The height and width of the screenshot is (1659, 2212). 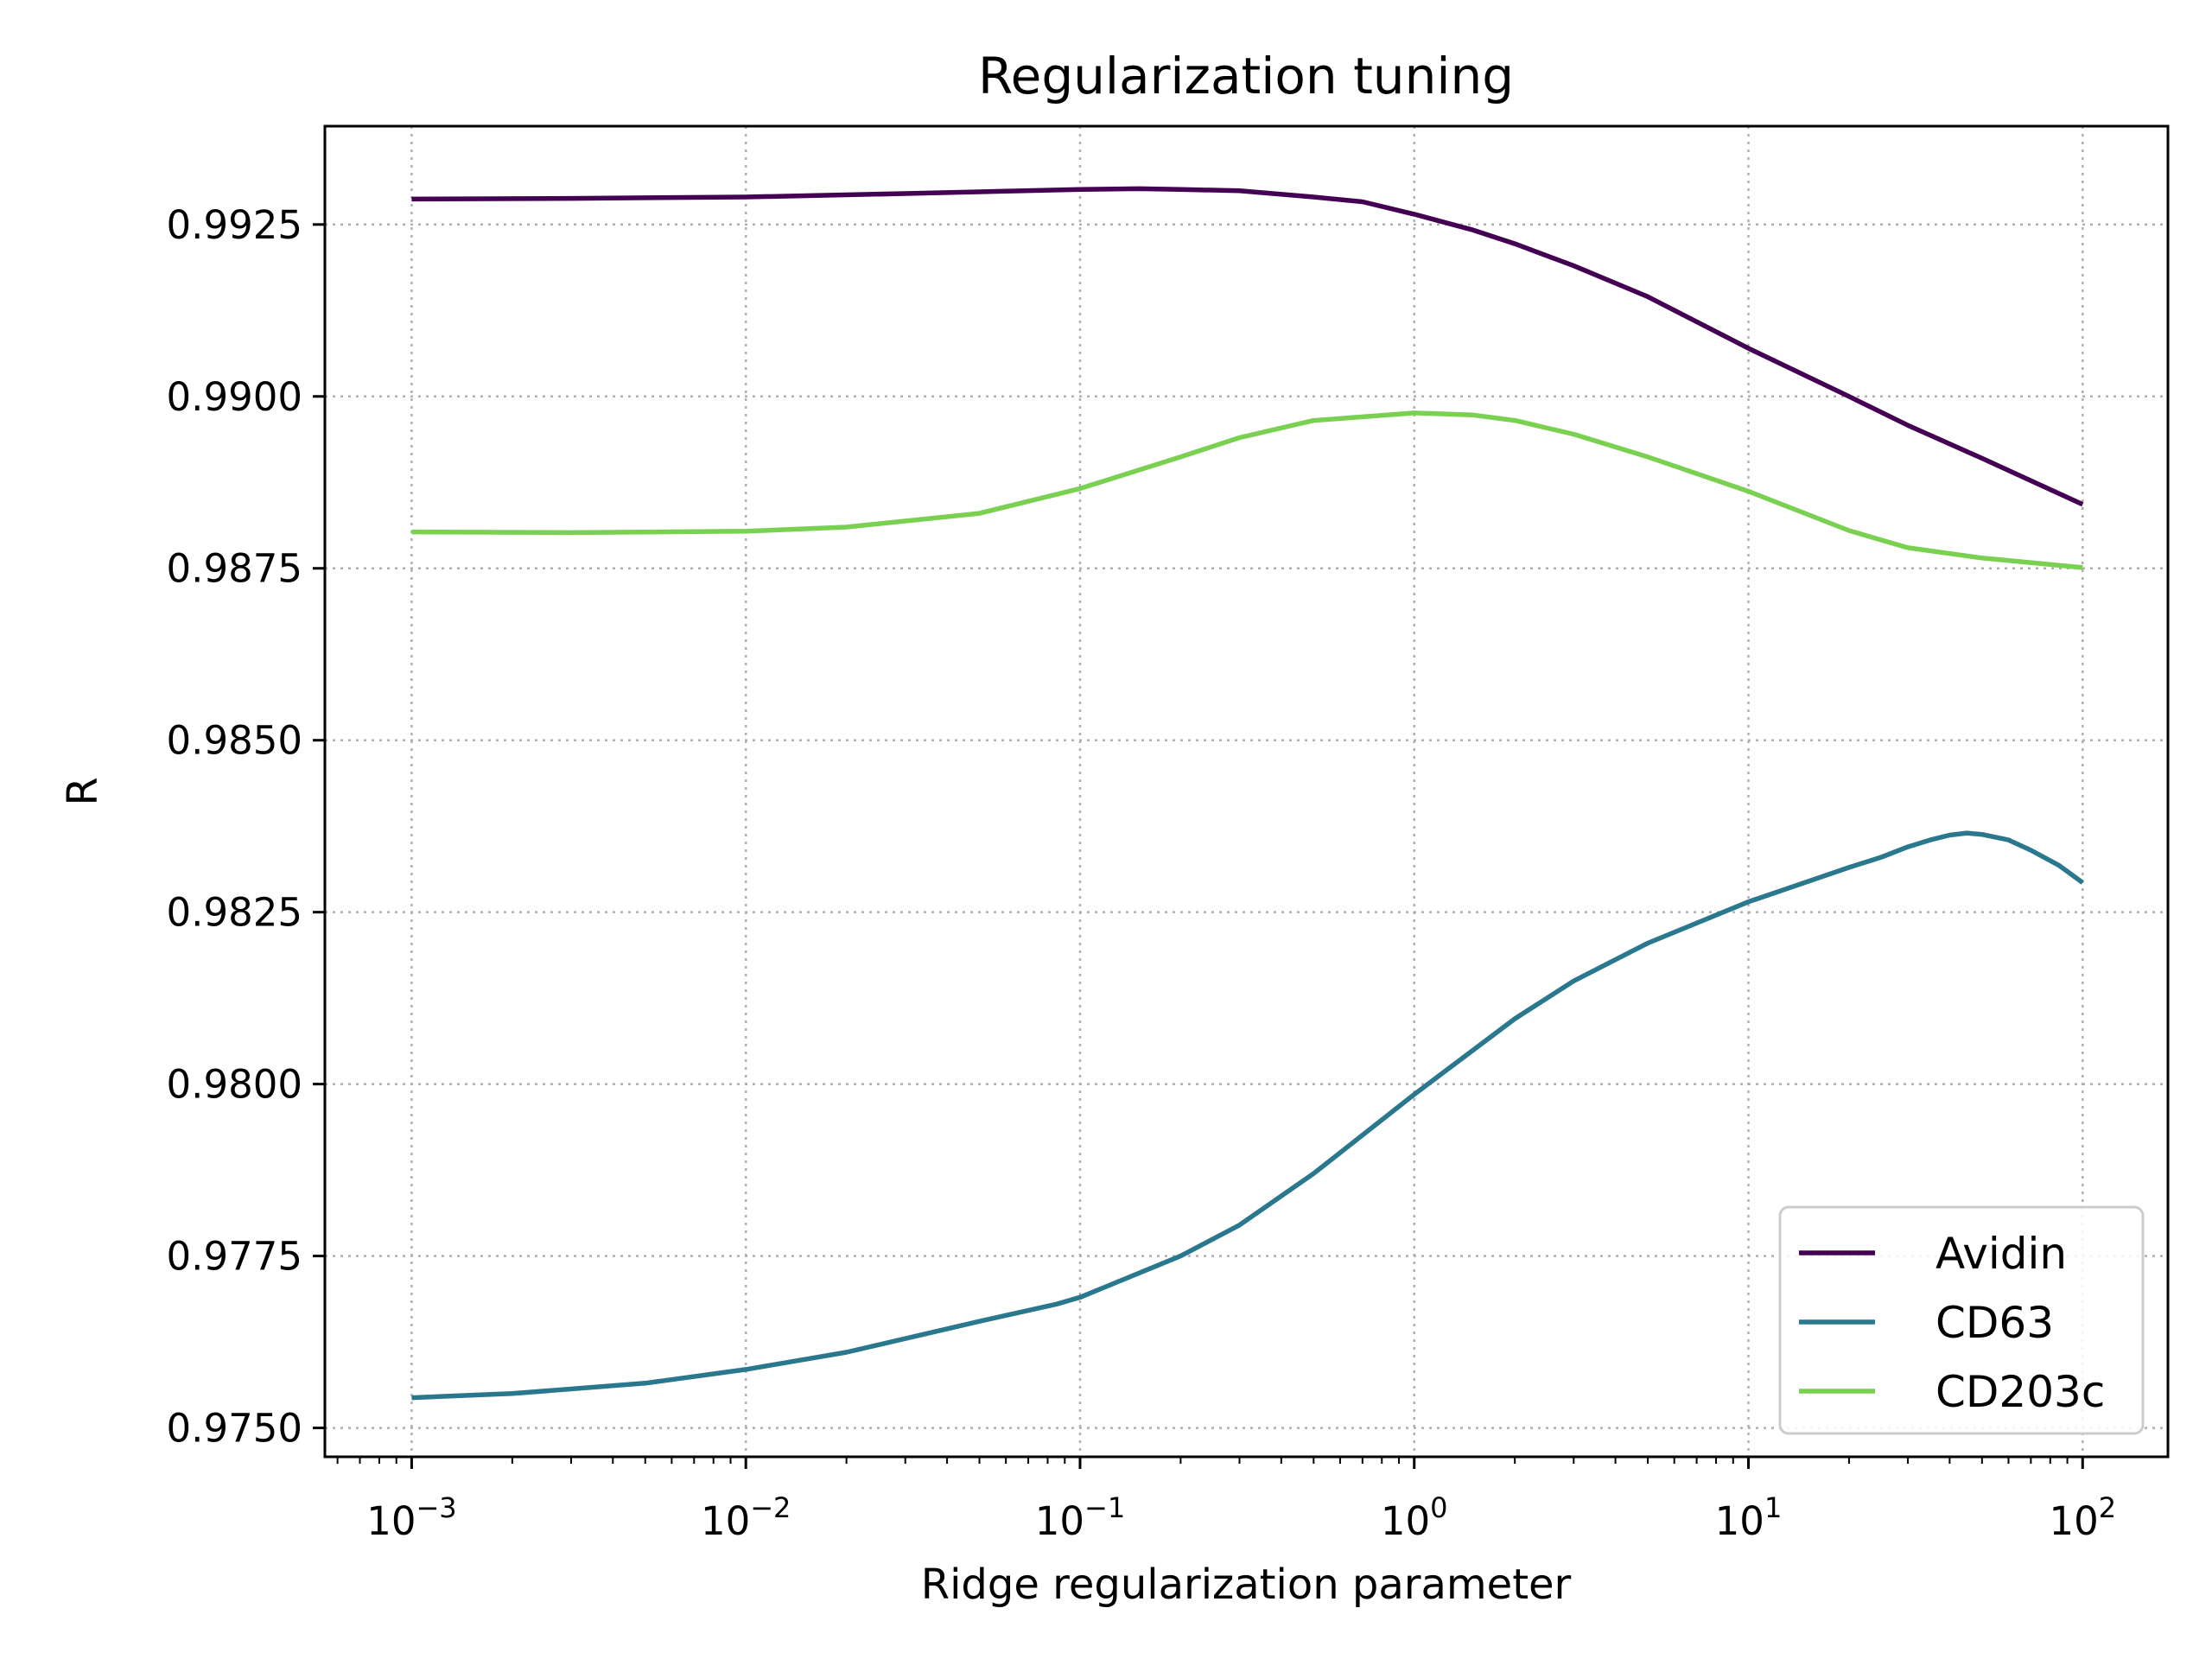 What do you see at coordinates (2020, 1392) in the screenshot?
I see `legend-label-cd203c: CD203c` at bounding box center [2020, 1392].